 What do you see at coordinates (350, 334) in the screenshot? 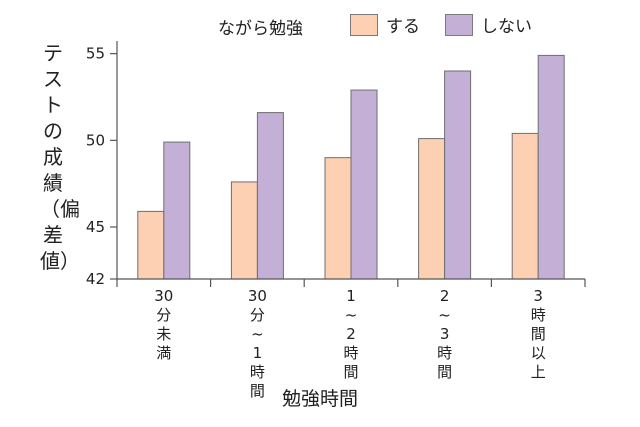
I see `x-tick-label: 1 ~2 時間` at bounding box center [350, 334].